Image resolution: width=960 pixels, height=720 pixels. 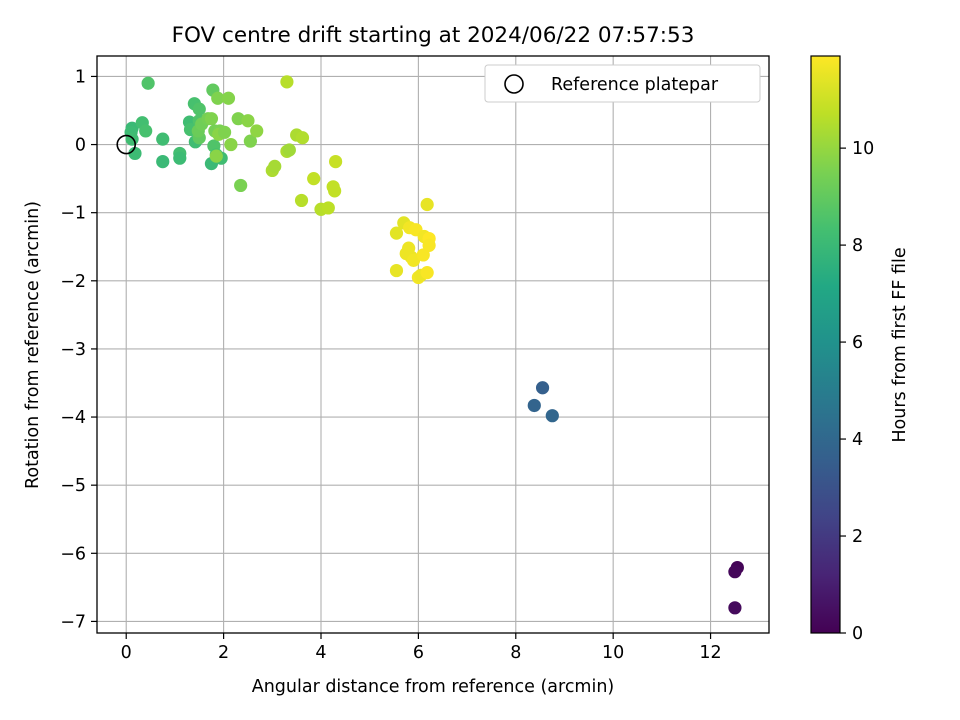 I want to click on y-tick-label: −1, so click(x=73, y=214).